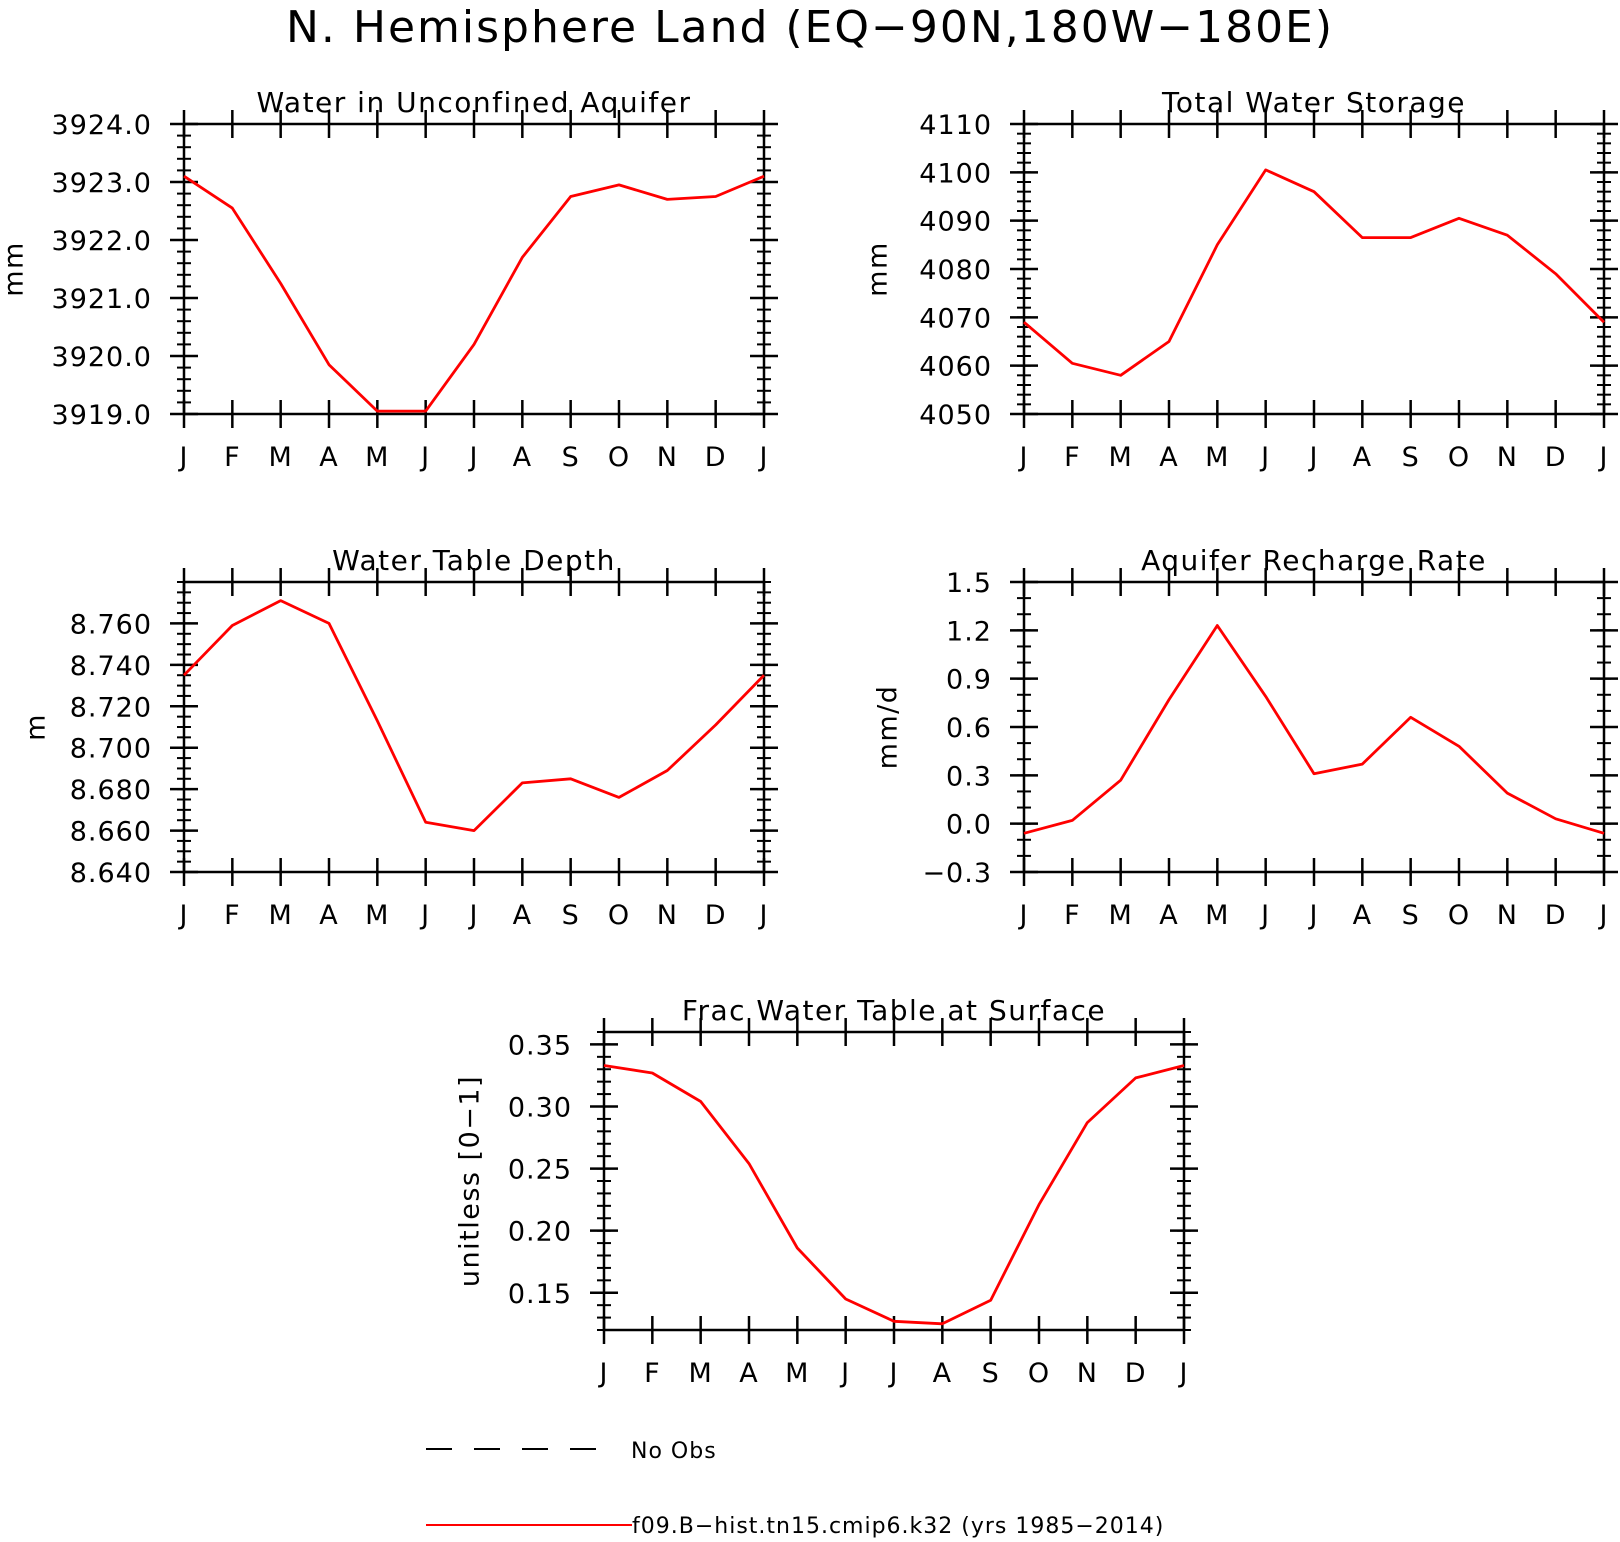 This screenshot has width=1620, height=1542. What do you see at coordinates (540, 1170) in the screenshot?
I see `y-tick-label: 0.25` at bounding box center [540, 1170].